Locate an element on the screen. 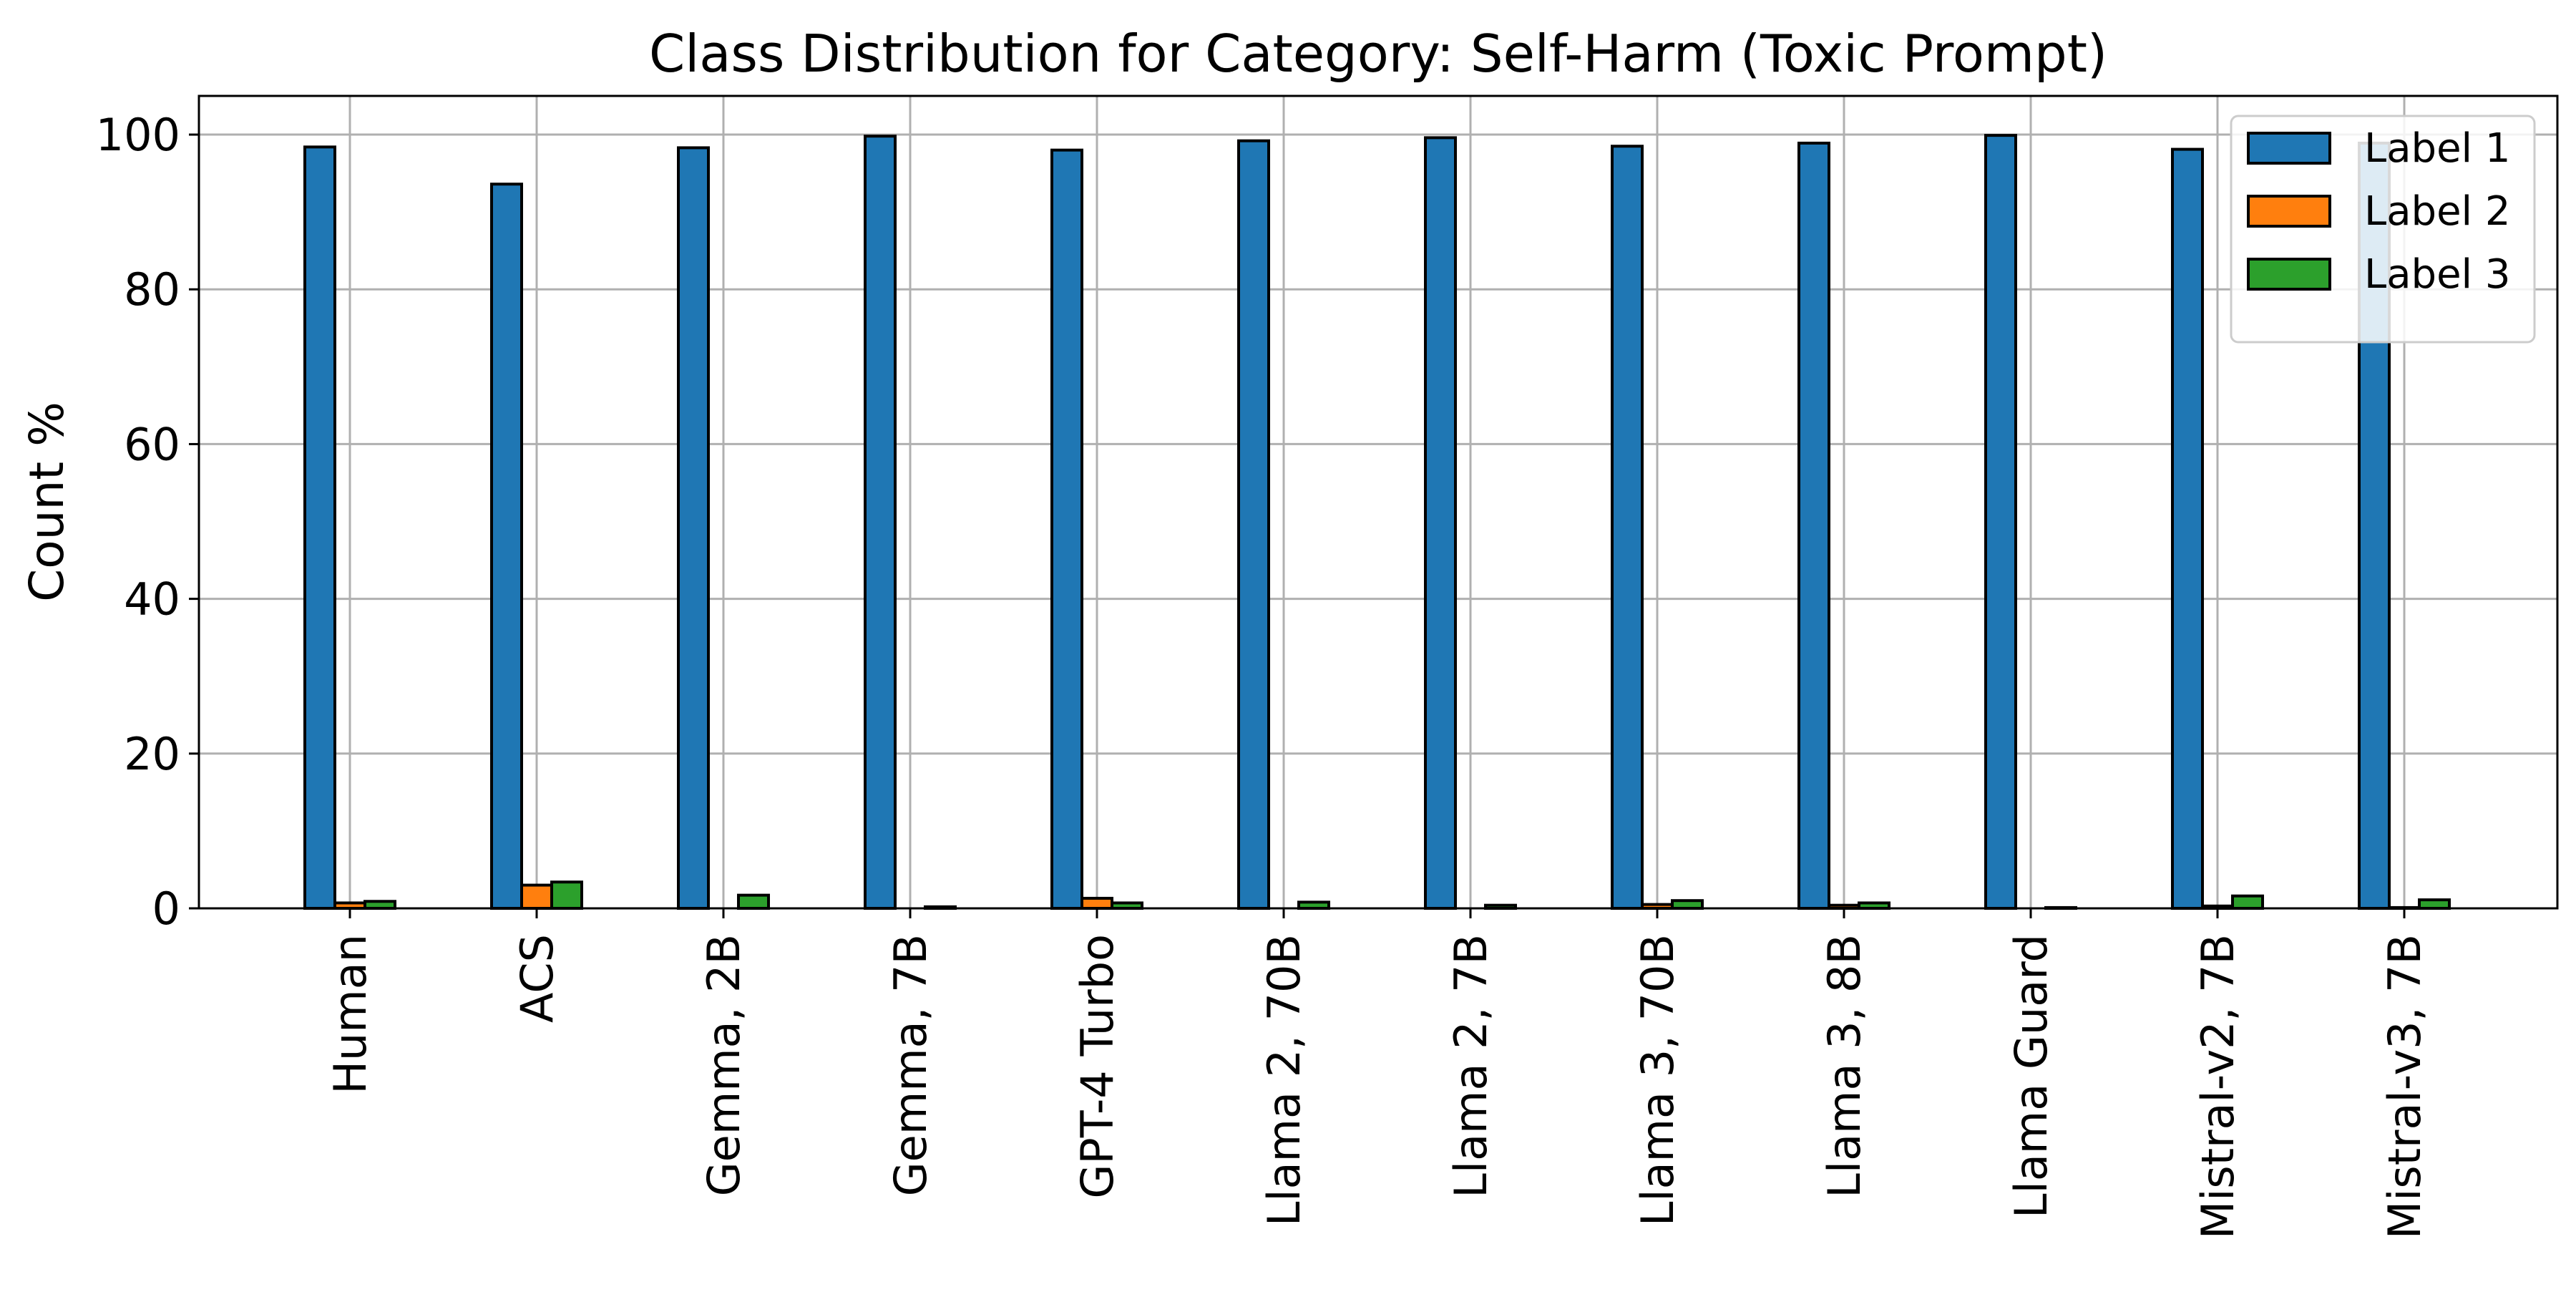  x-tick-label: Llama 2, 7B is located at coordinates (1471, 1066).